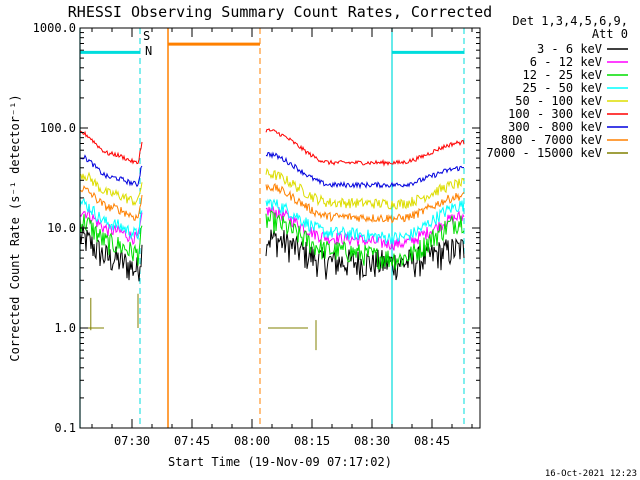  Describe the element at coordinates (372, 441) in the screenshot. I see `x-tick-label: 08:30` at that location.